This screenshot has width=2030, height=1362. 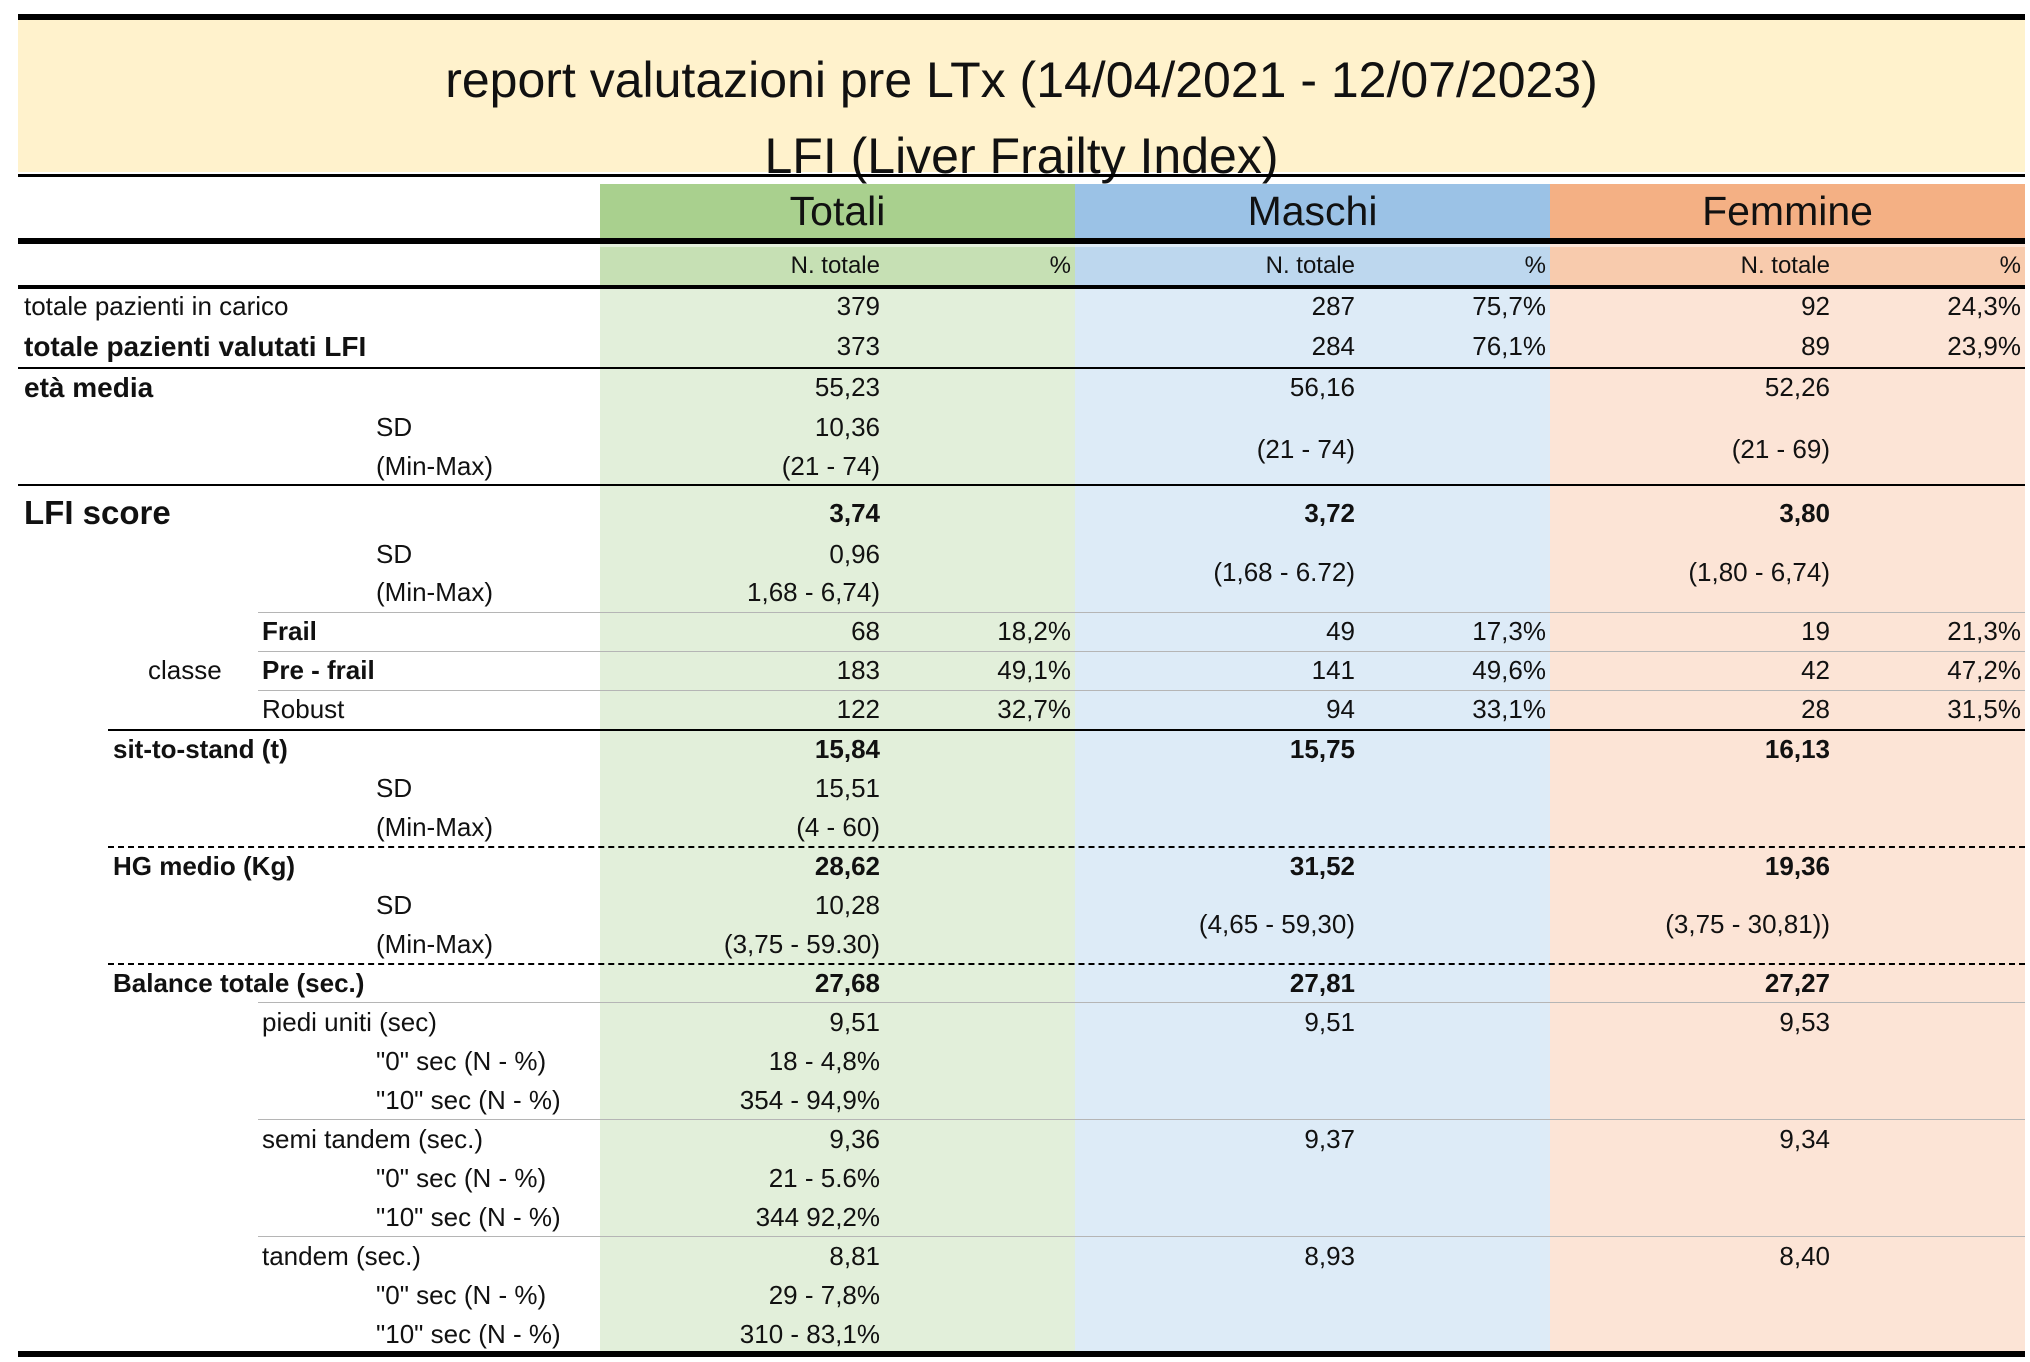 What do you see at coordinates (1815, 709) in the screenshot?
I see `femmine-n-cell: 28` at bounding box center [1815, 709].